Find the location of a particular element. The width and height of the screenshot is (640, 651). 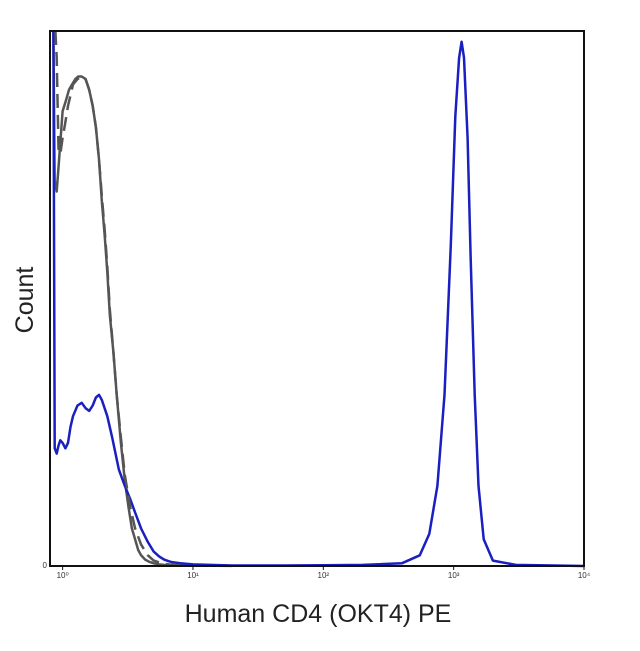

x-axis-ticks: 10⁰ 10¹ 10² 10³ 10⁴ is located at coordinates (324, 573).